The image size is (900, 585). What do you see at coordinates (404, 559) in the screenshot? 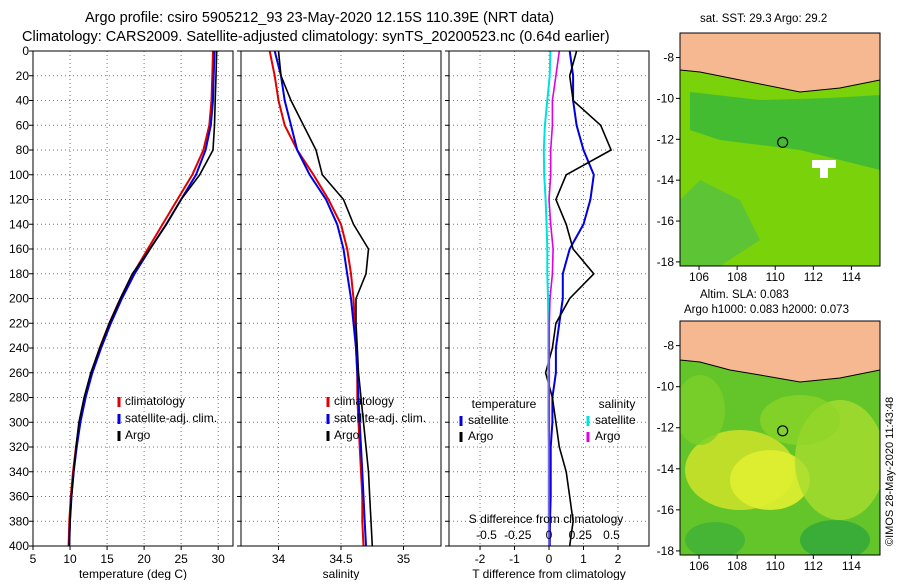
I see `x-tick-label: 35` at bounding box center [404, 559].